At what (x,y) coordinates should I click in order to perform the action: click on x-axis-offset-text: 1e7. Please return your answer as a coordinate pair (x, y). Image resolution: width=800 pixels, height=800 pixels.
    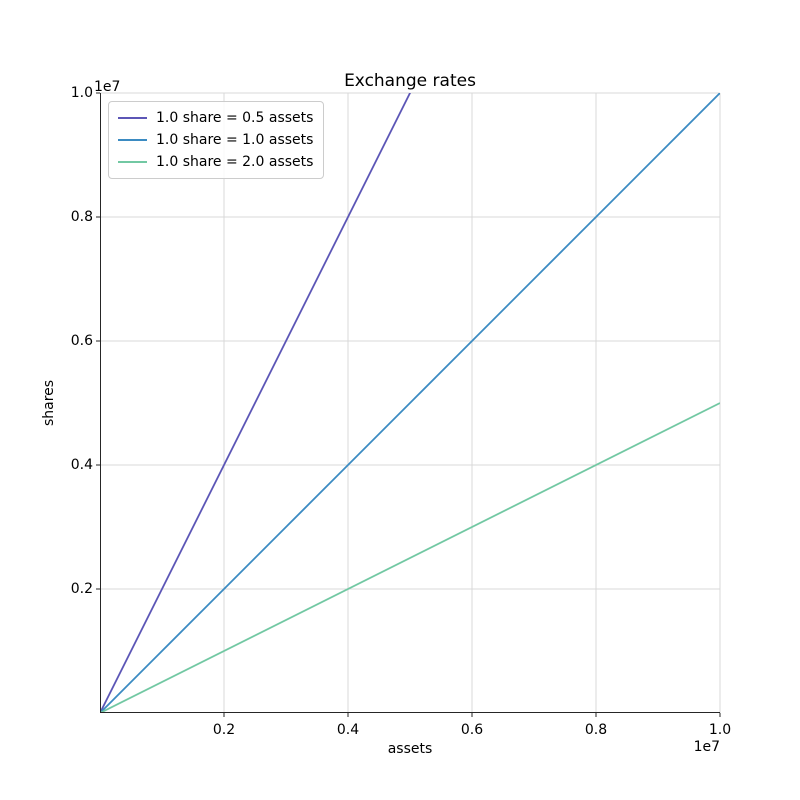
    Looking at the image, I should click on (706, 747).